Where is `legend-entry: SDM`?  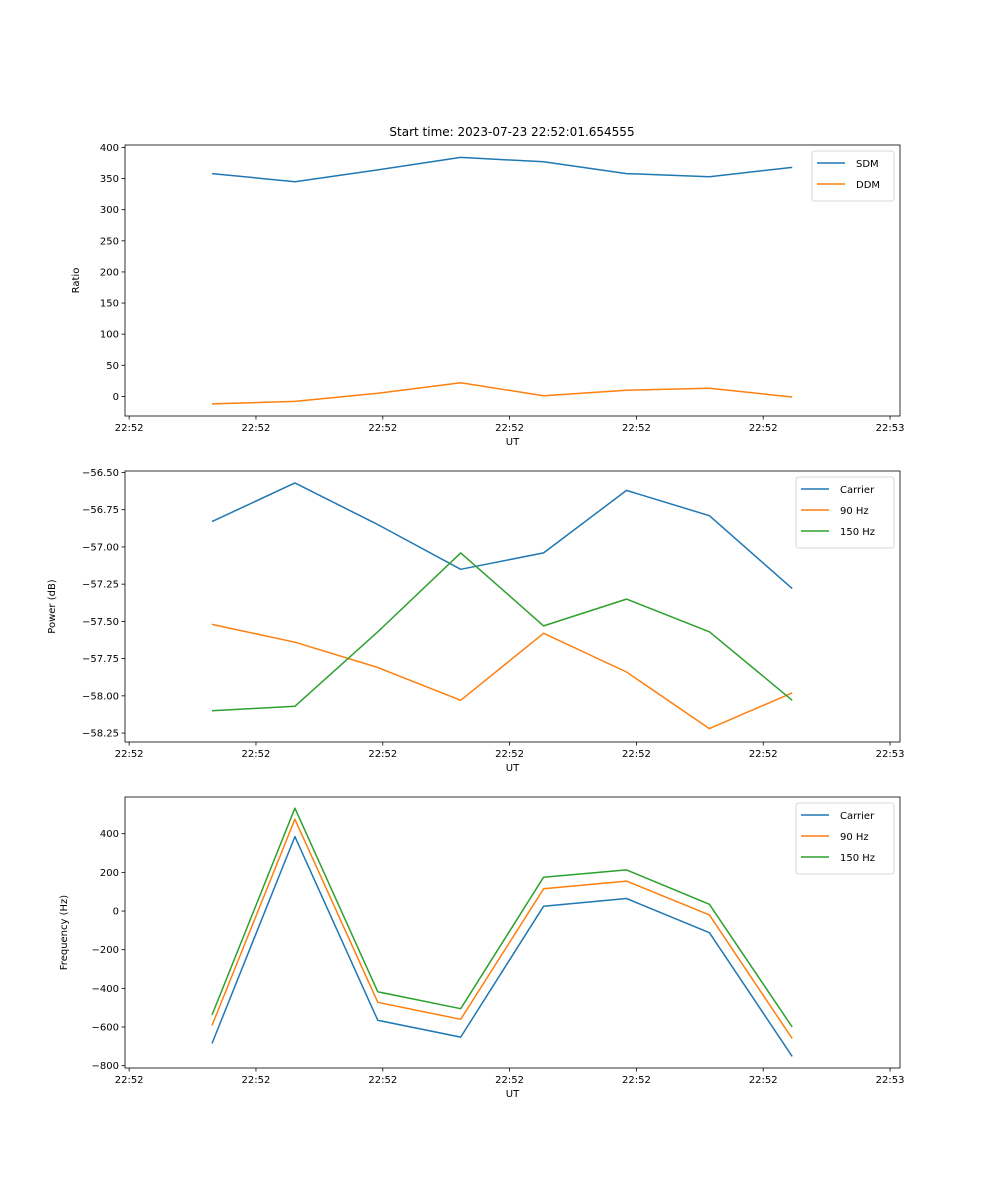
legend-entry: SDM is located at coordinates (867, 164).